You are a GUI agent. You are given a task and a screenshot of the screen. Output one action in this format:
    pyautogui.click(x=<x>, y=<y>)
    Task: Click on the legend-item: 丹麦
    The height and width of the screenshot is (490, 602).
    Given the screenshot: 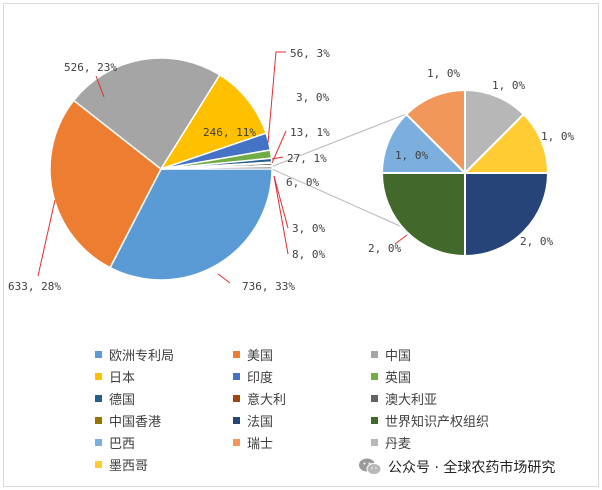 What is the action you would take?
    pyautogui.click(x=451, y=442)
    